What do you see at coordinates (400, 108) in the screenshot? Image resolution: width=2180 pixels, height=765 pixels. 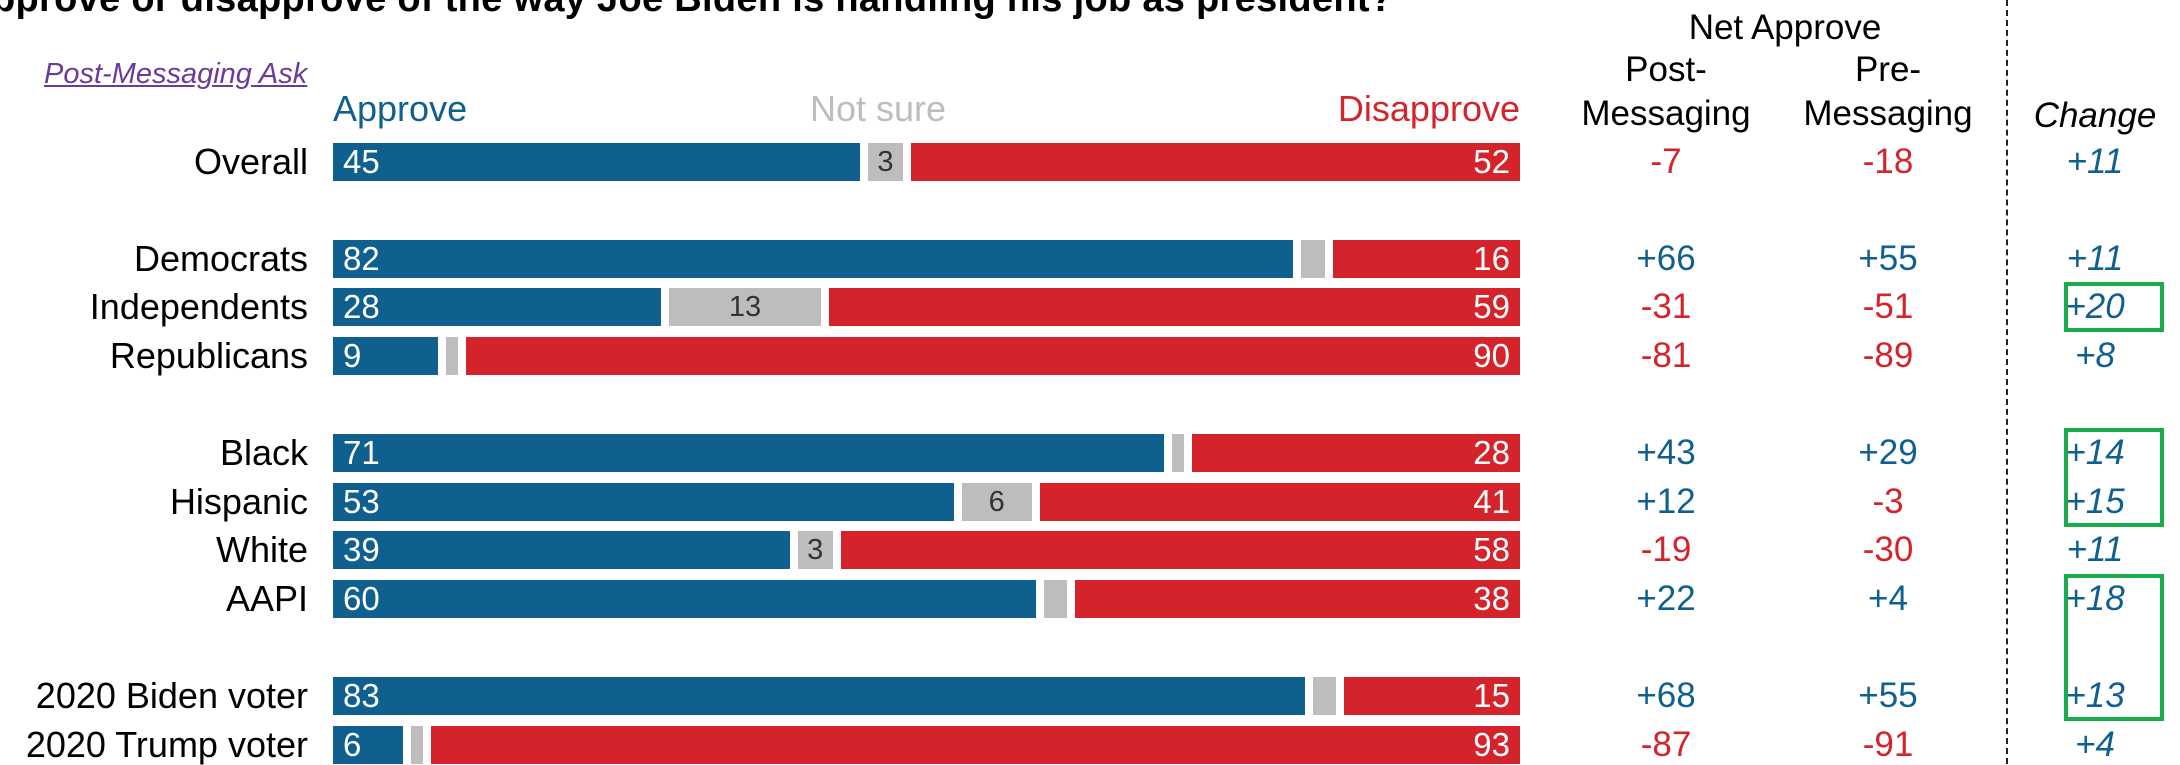 I see `legend-approve: Approve` at bounding box center [400, 108].